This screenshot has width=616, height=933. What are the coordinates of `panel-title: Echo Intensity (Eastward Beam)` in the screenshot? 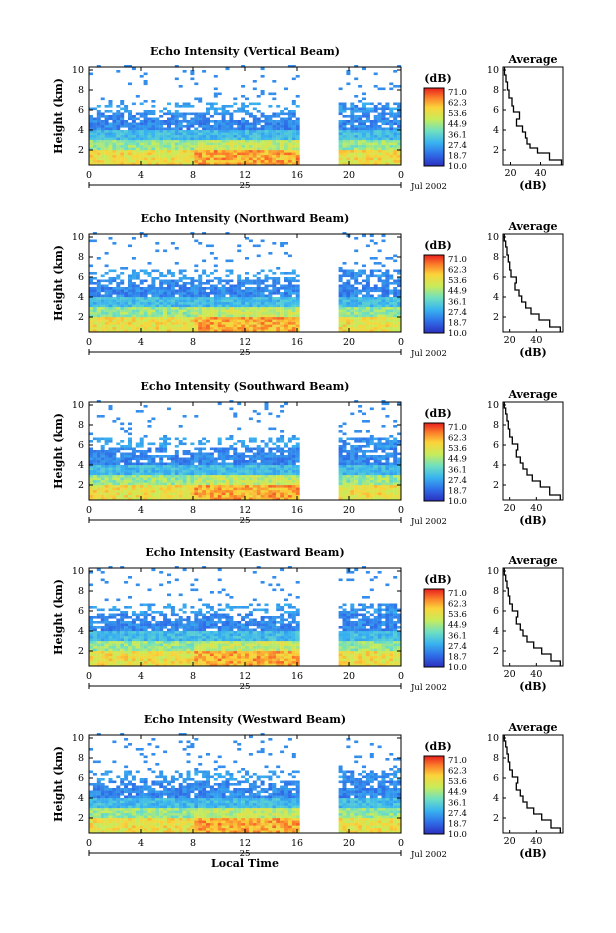 It's located at (244, 552).